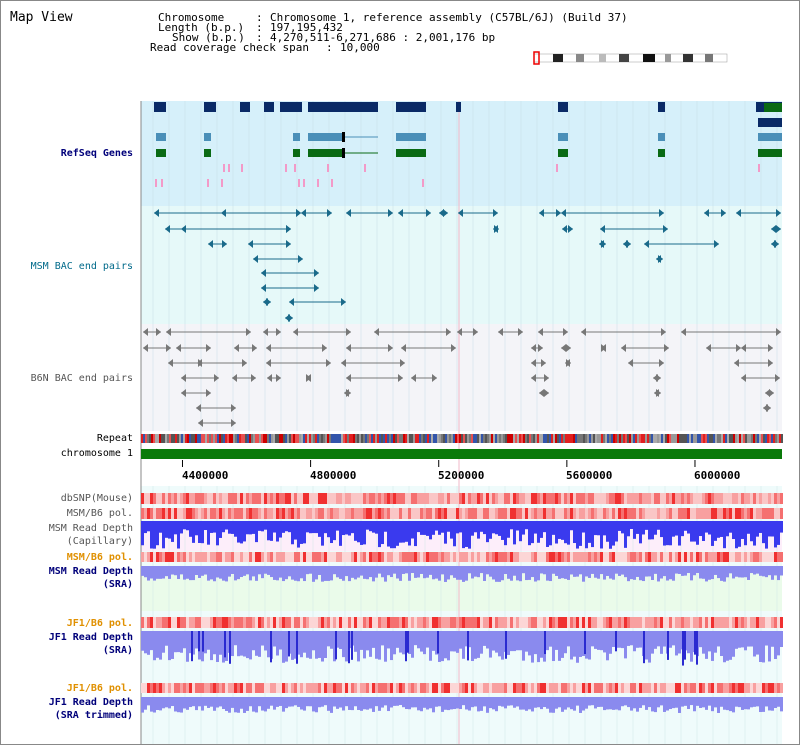  I want to click on ideogram-band, so click(649, 58).